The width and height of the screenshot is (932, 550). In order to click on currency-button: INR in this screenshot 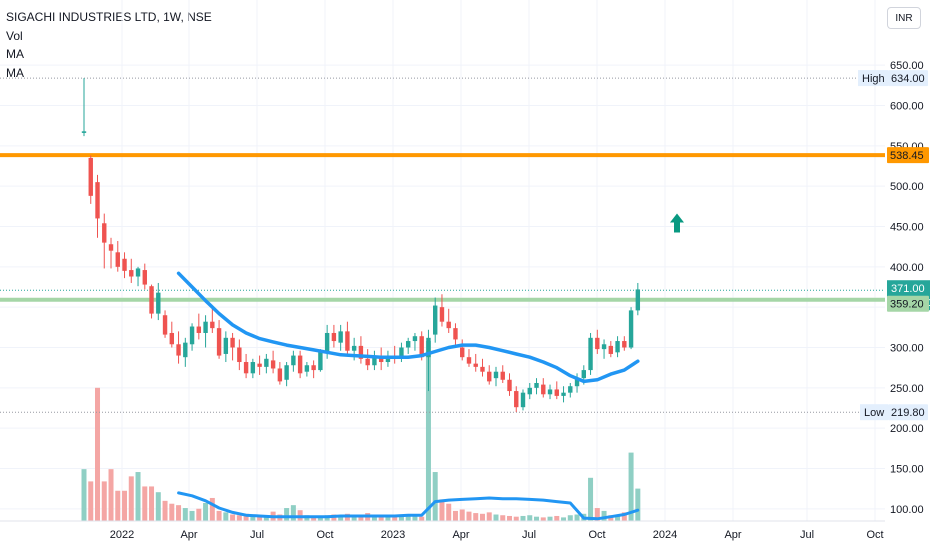, I will do `click(904, 18)`.